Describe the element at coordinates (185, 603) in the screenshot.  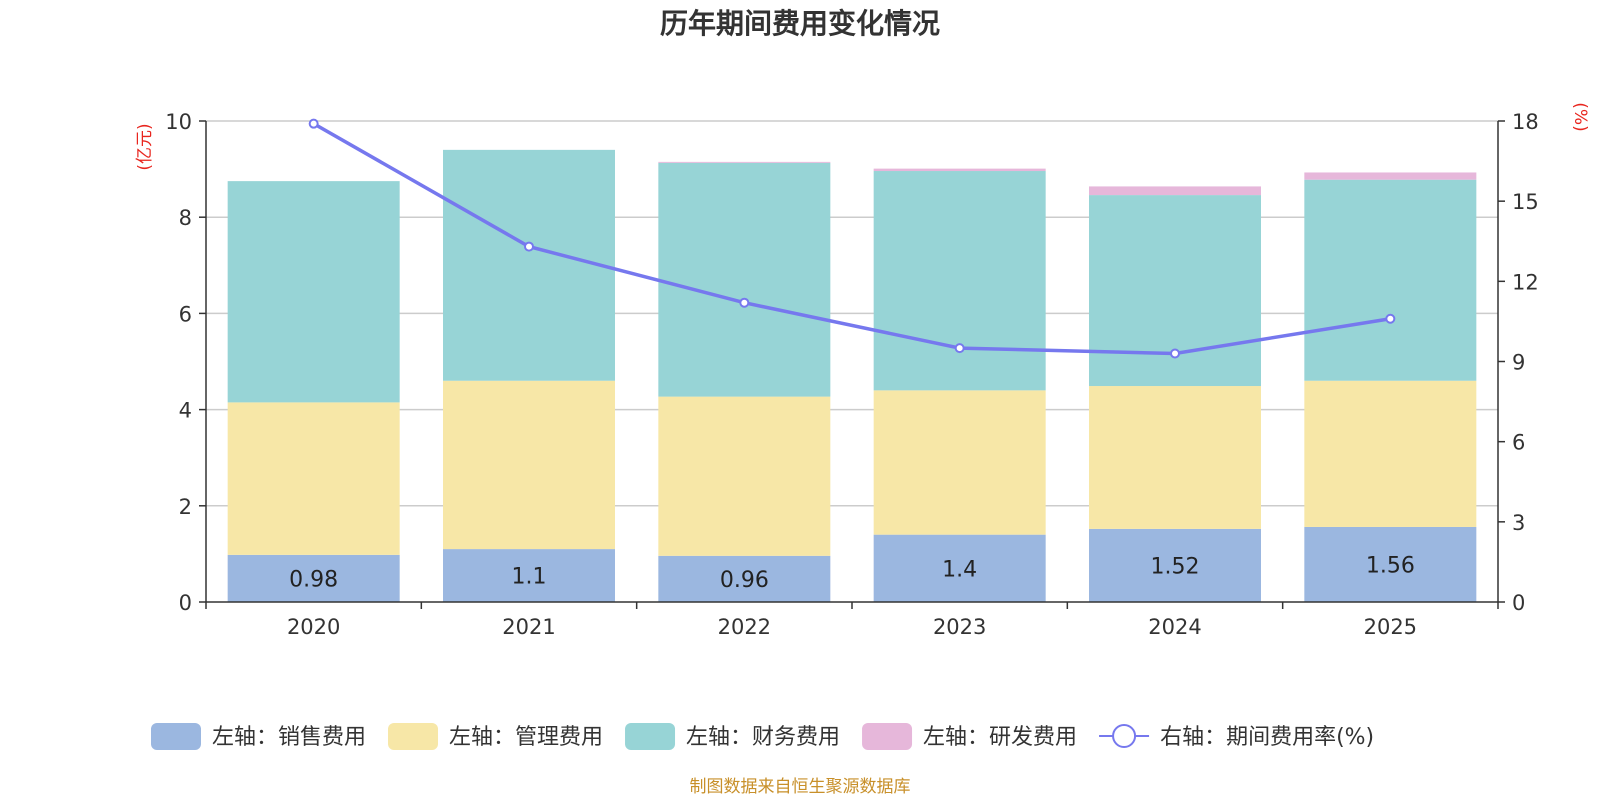
I see `left-tick-label: 0` at that location.